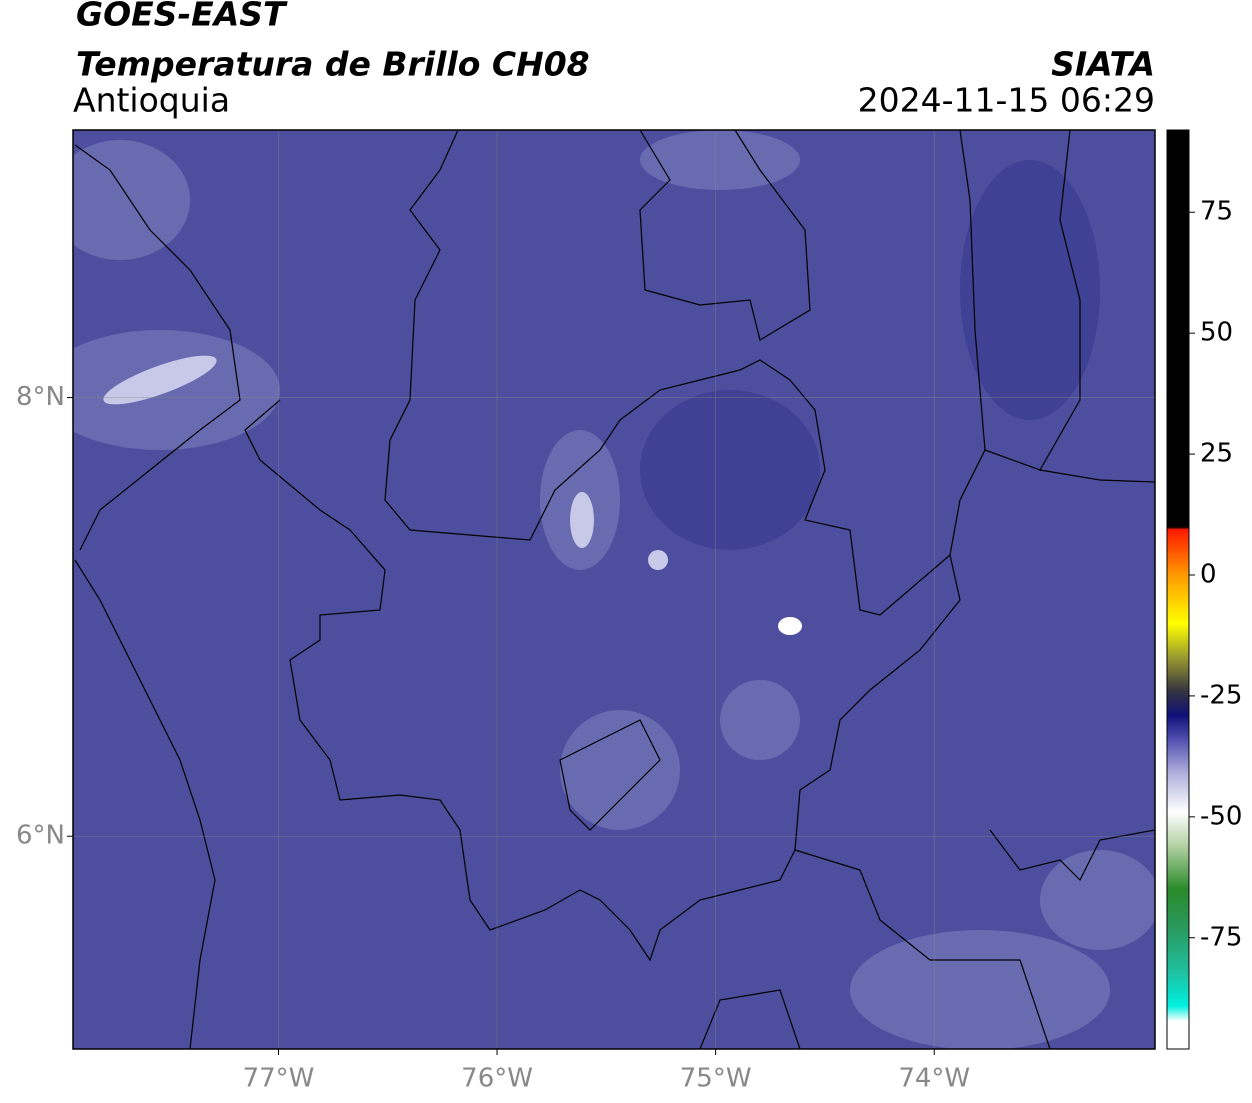 The width and height of the screenshot is (1252, 1103). Describe the element at coordinates (1072, 675) in the screenshot. I see `boundary` at that location.